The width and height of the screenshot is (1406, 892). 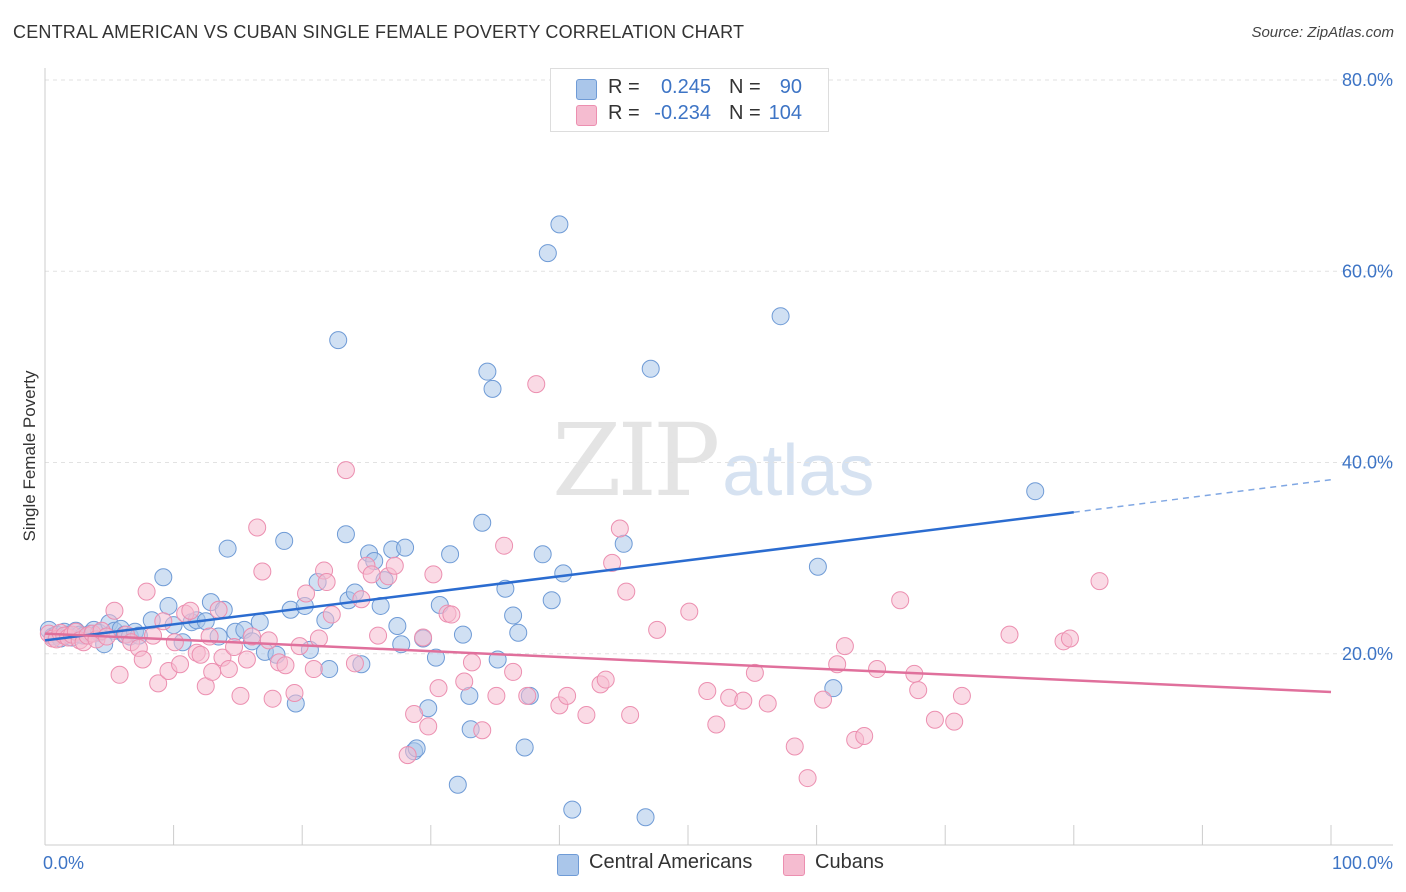 What do you see at coordinates (685, 87) in the screenshot?
I see `central-r-value: 0.245` at bounding box center [685, 87].